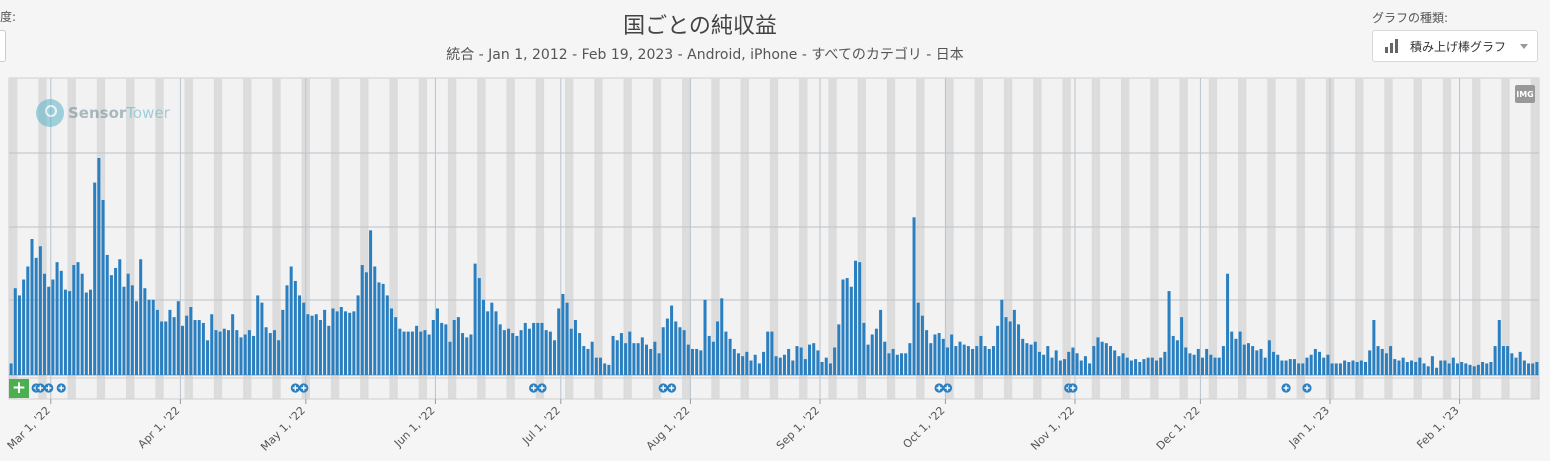 Image resolution: width=1550 pixels, height=461 pixels. I want to click on left-control-box, so click(3, 46).